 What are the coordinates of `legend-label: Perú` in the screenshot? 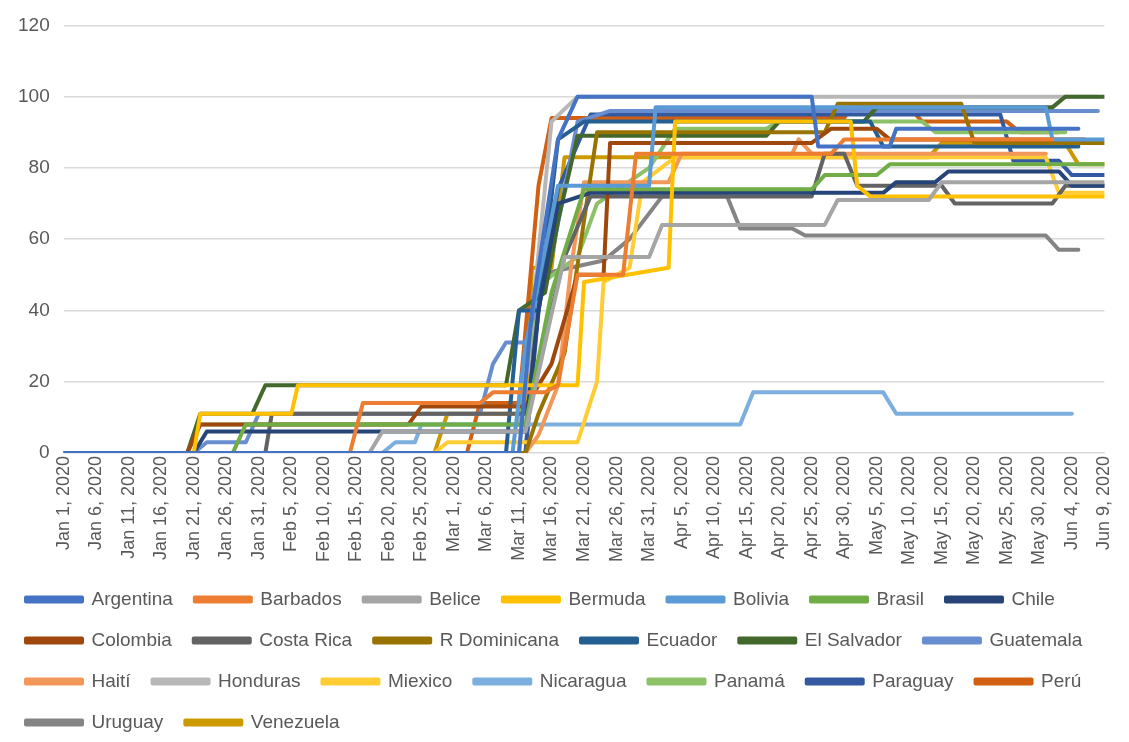 It's located at (1061, 680).